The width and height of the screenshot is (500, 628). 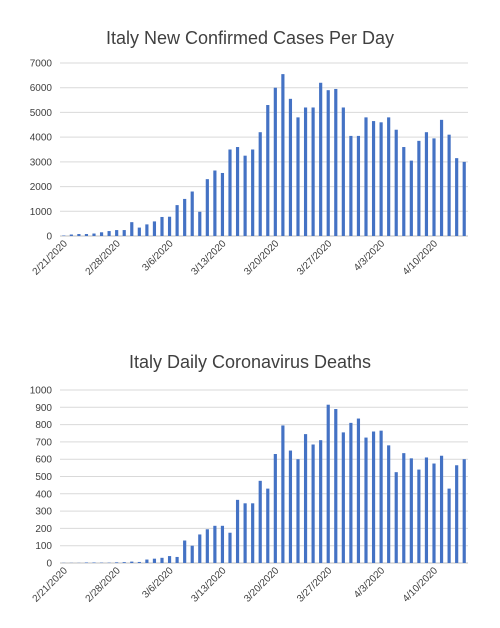 What do you see at coordinates (41, 64) in the screenshot?
I see `y-tick-label: 7000` at bounding box center [41, 64].